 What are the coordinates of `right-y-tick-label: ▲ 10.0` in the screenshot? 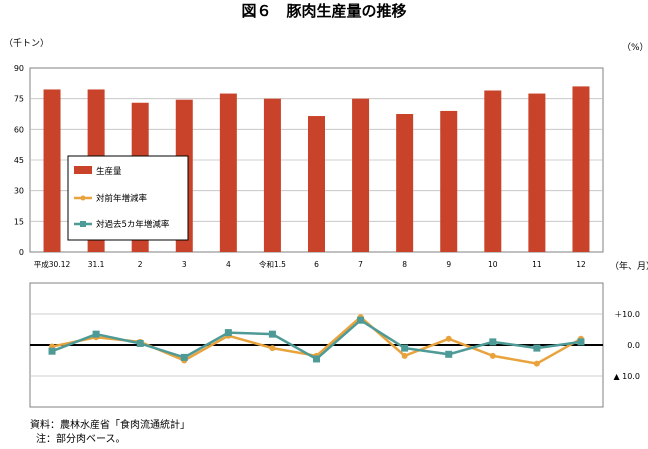 It's located at (626, 376).